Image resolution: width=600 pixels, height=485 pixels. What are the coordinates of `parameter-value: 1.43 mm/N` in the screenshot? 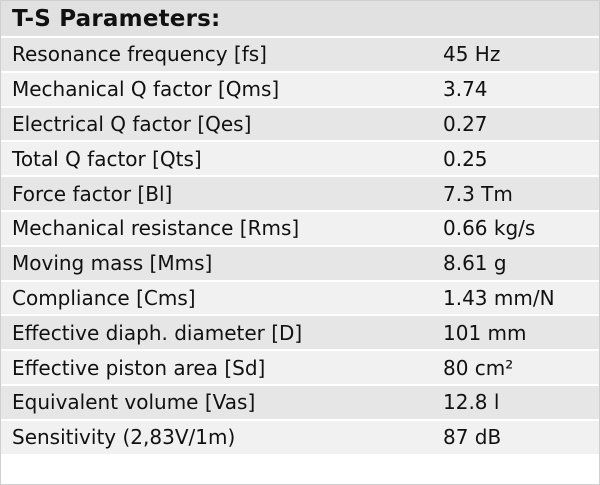 It's located at (499, 297).